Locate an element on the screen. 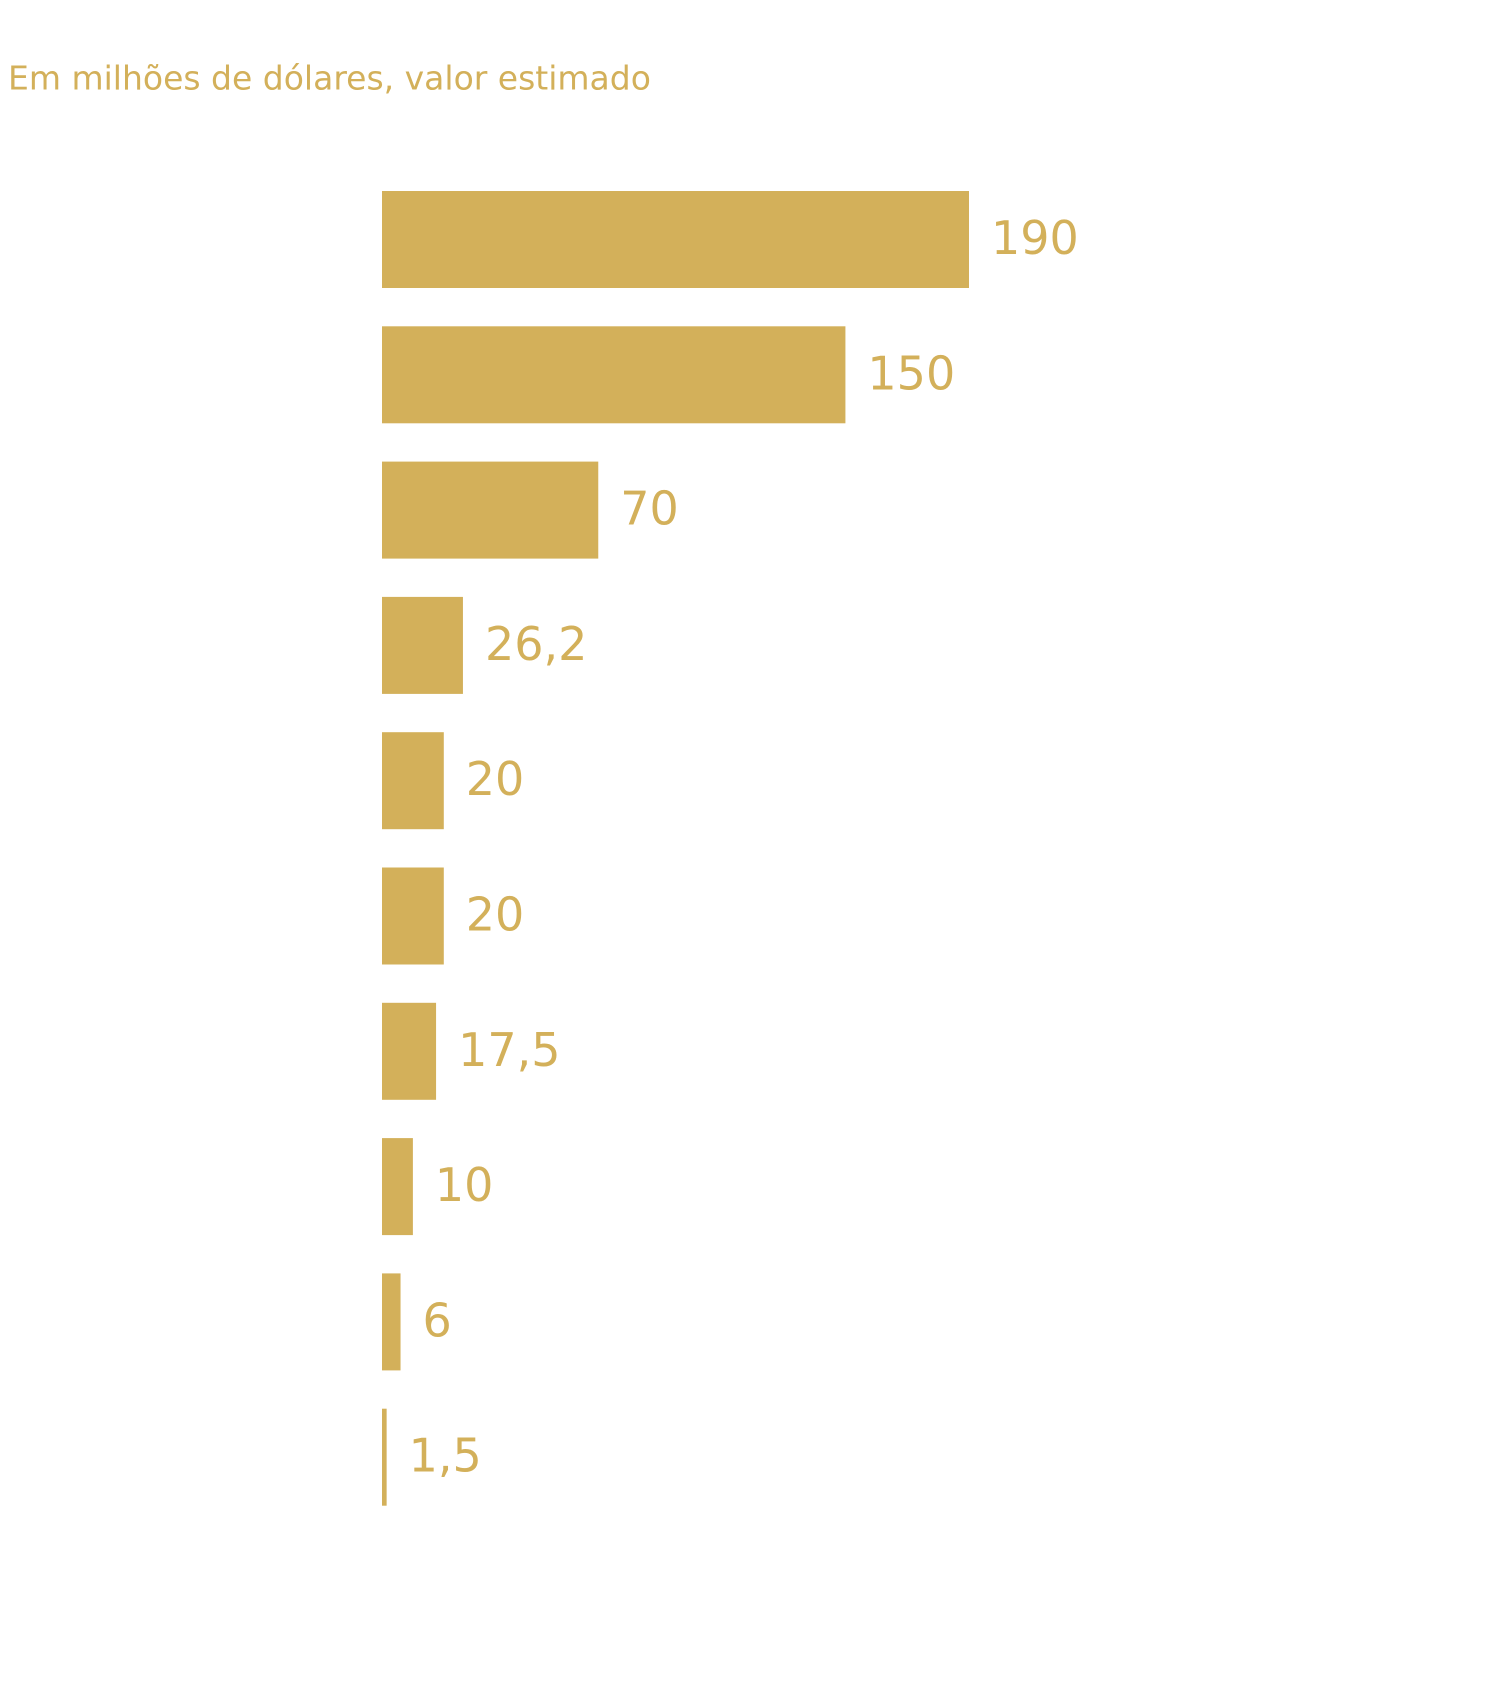  value-label: 26,2 is located at coordinates (536, 644).